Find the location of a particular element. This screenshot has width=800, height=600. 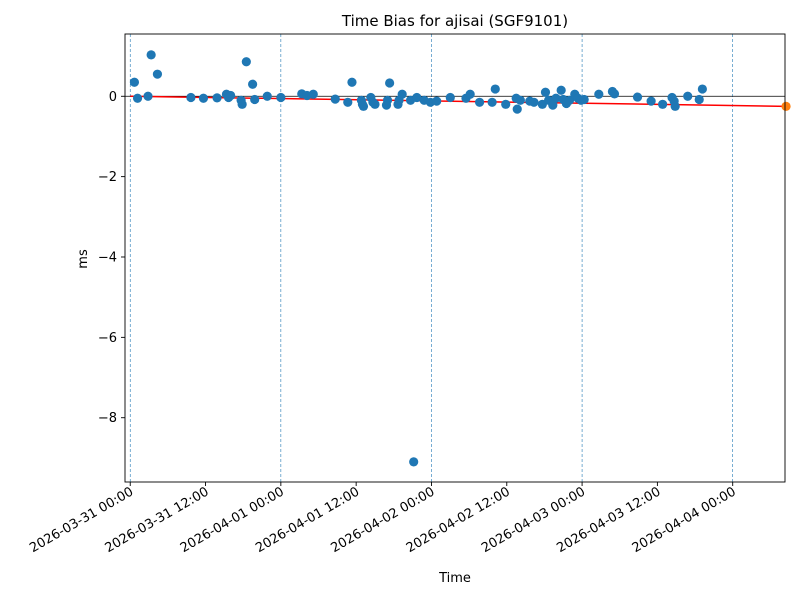

y-tick-label: −4 is located at coordinates (107, 257).